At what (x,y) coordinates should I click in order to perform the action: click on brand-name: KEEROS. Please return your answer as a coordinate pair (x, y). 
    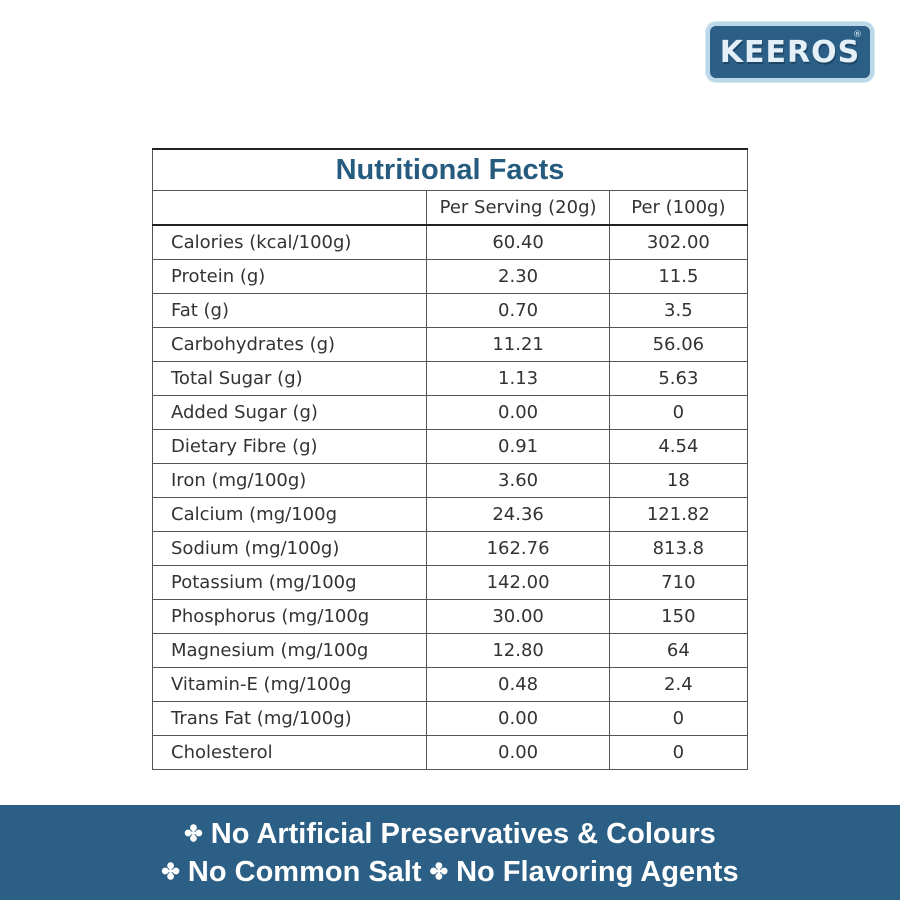
    Looking at the image, I should click on (790, 52).